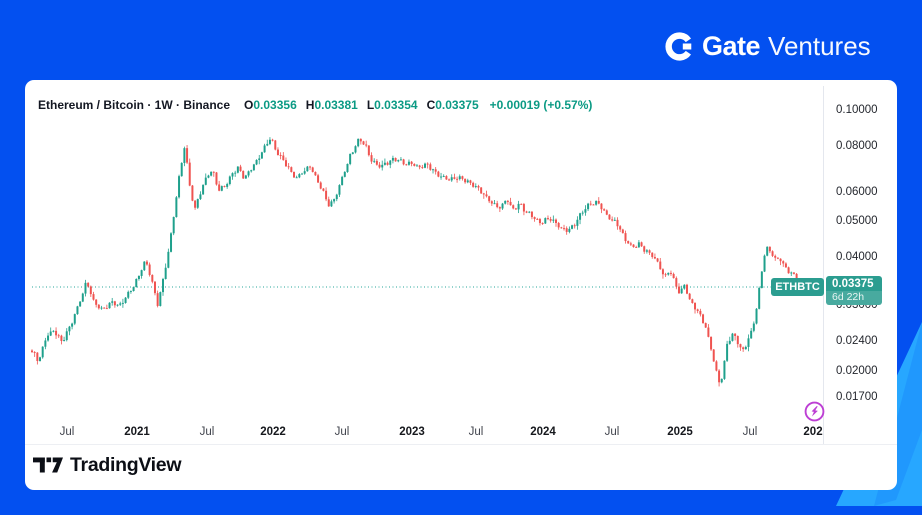 The height and width of the screenshot is (515, 922). I want to click on time-axis-label: 2023, so click(412, 432).